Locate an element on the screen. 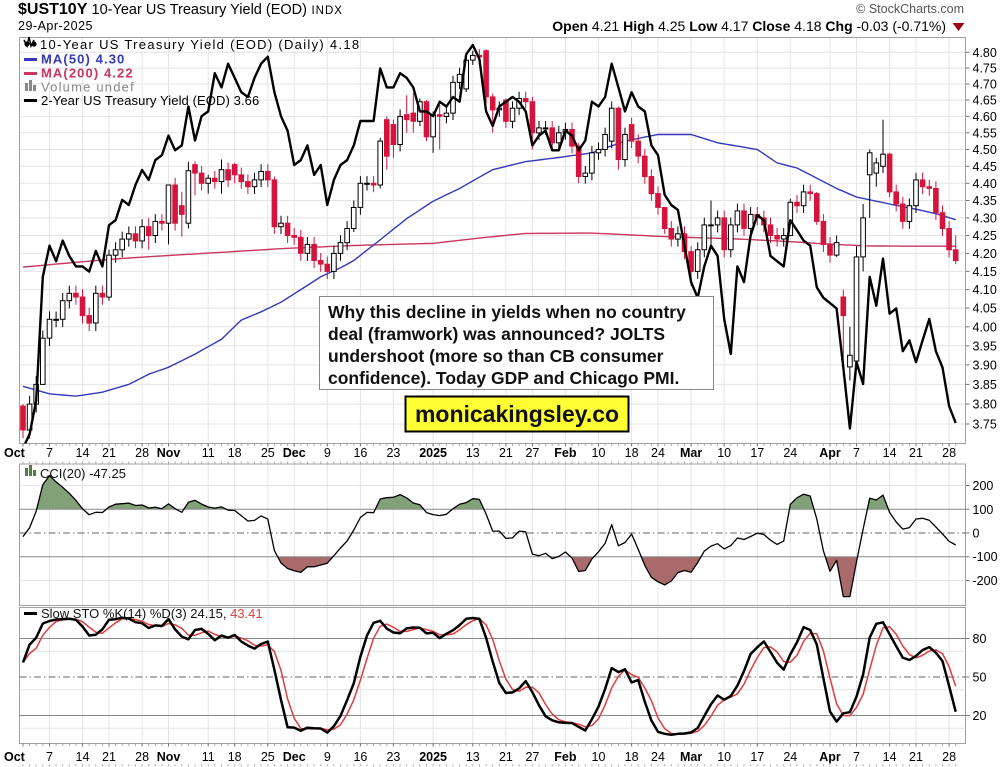  svg-text: 200 is located at coordinates (983, 486).